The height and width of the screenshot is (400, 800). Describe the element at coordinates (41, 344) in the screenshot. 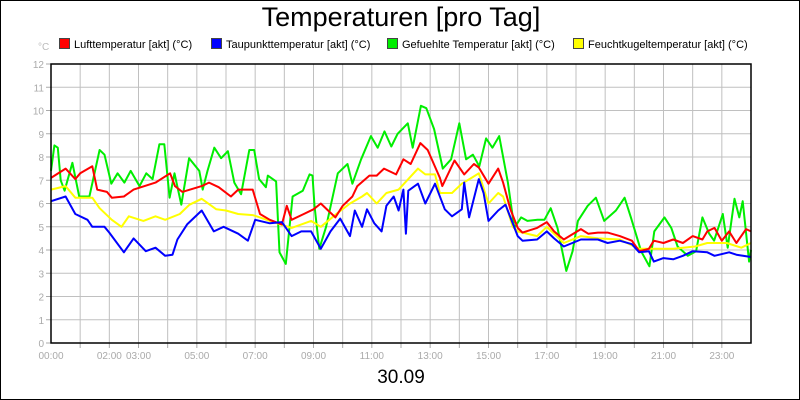

I see `y-tick-label: 0` at that location.